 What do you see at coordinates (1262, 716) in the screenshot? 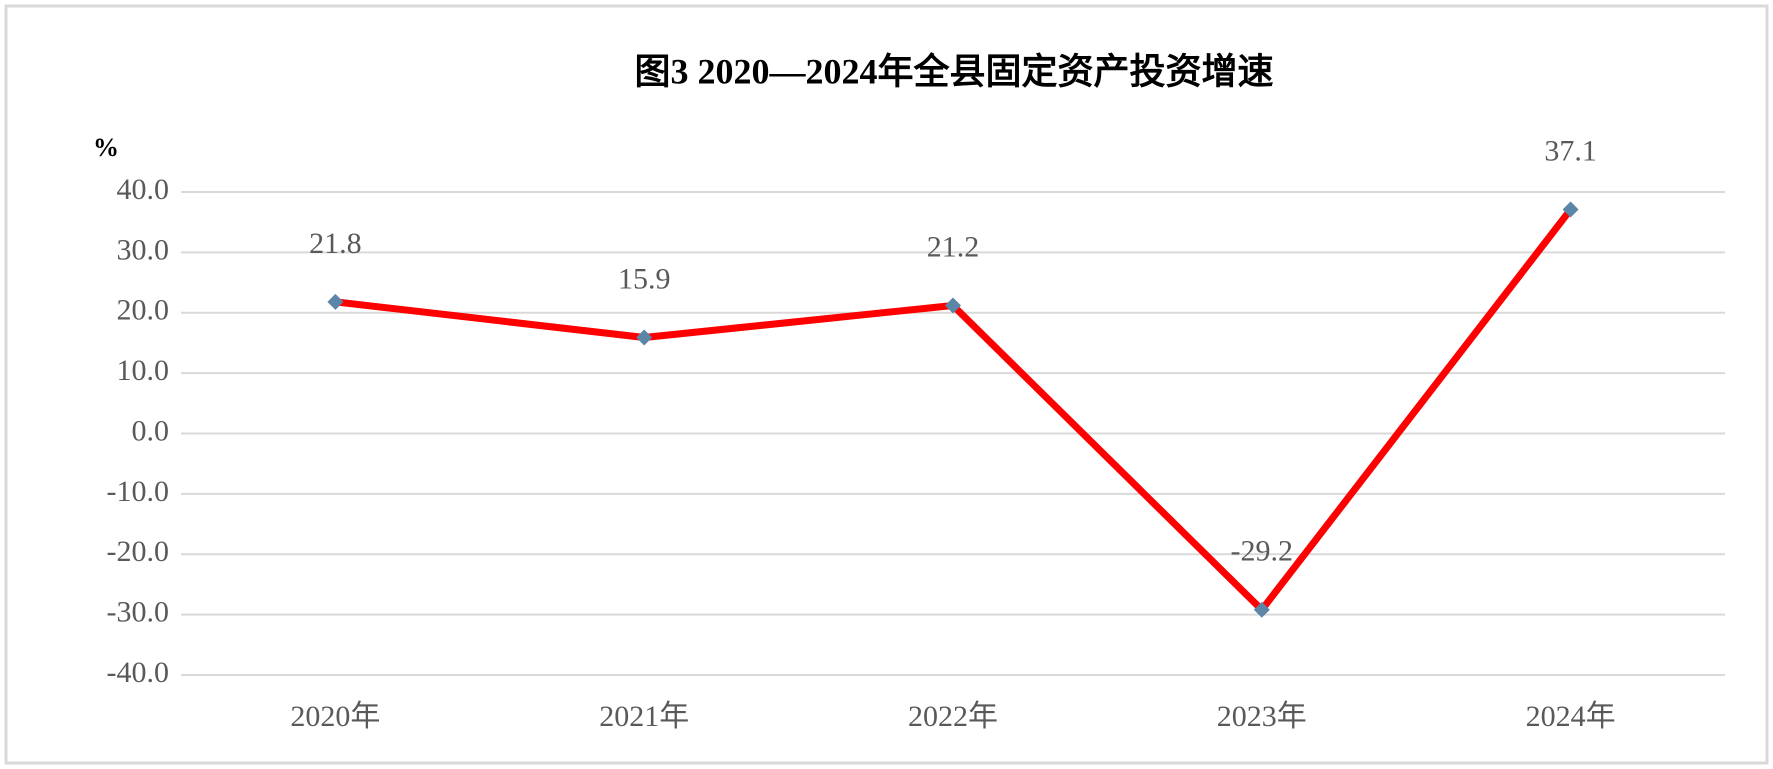
I see `x-tick-label: 2023年` at bounding box center [1262, 716].